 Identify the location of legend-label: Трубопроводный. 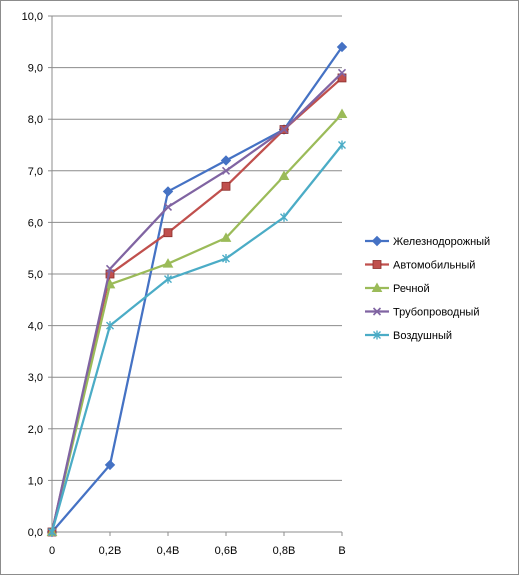
(436, 313).